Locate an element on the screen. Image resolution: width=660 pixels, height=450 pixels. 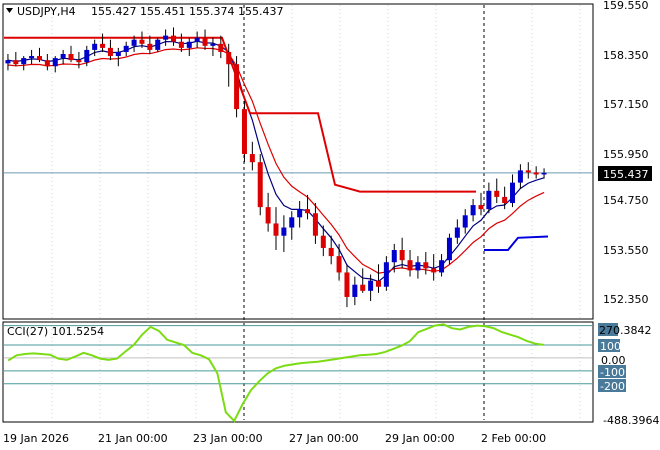
cci-level-100: 100 is located at coordinates (610, 346).